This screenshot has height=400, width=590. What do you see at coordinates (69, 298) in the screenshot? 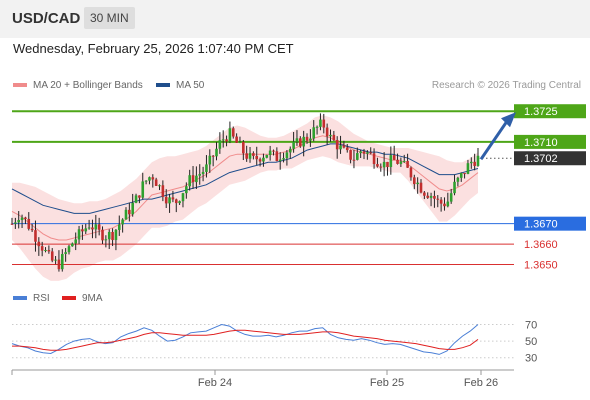
I see `9ma-swatch` at bounding box center [69, 298].